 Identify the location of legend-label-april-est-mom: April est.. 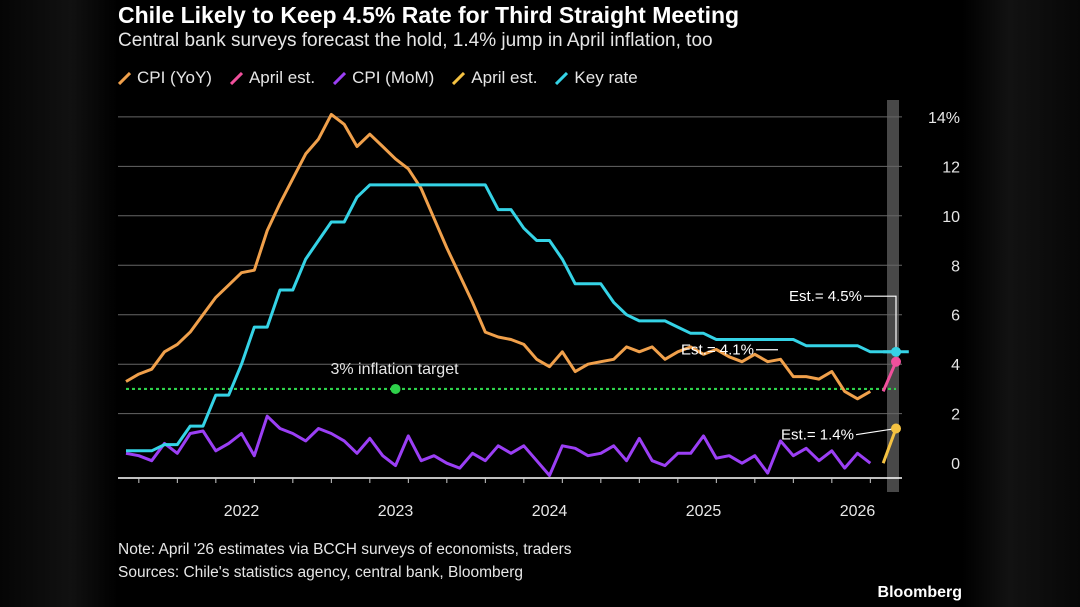
(504, 77).